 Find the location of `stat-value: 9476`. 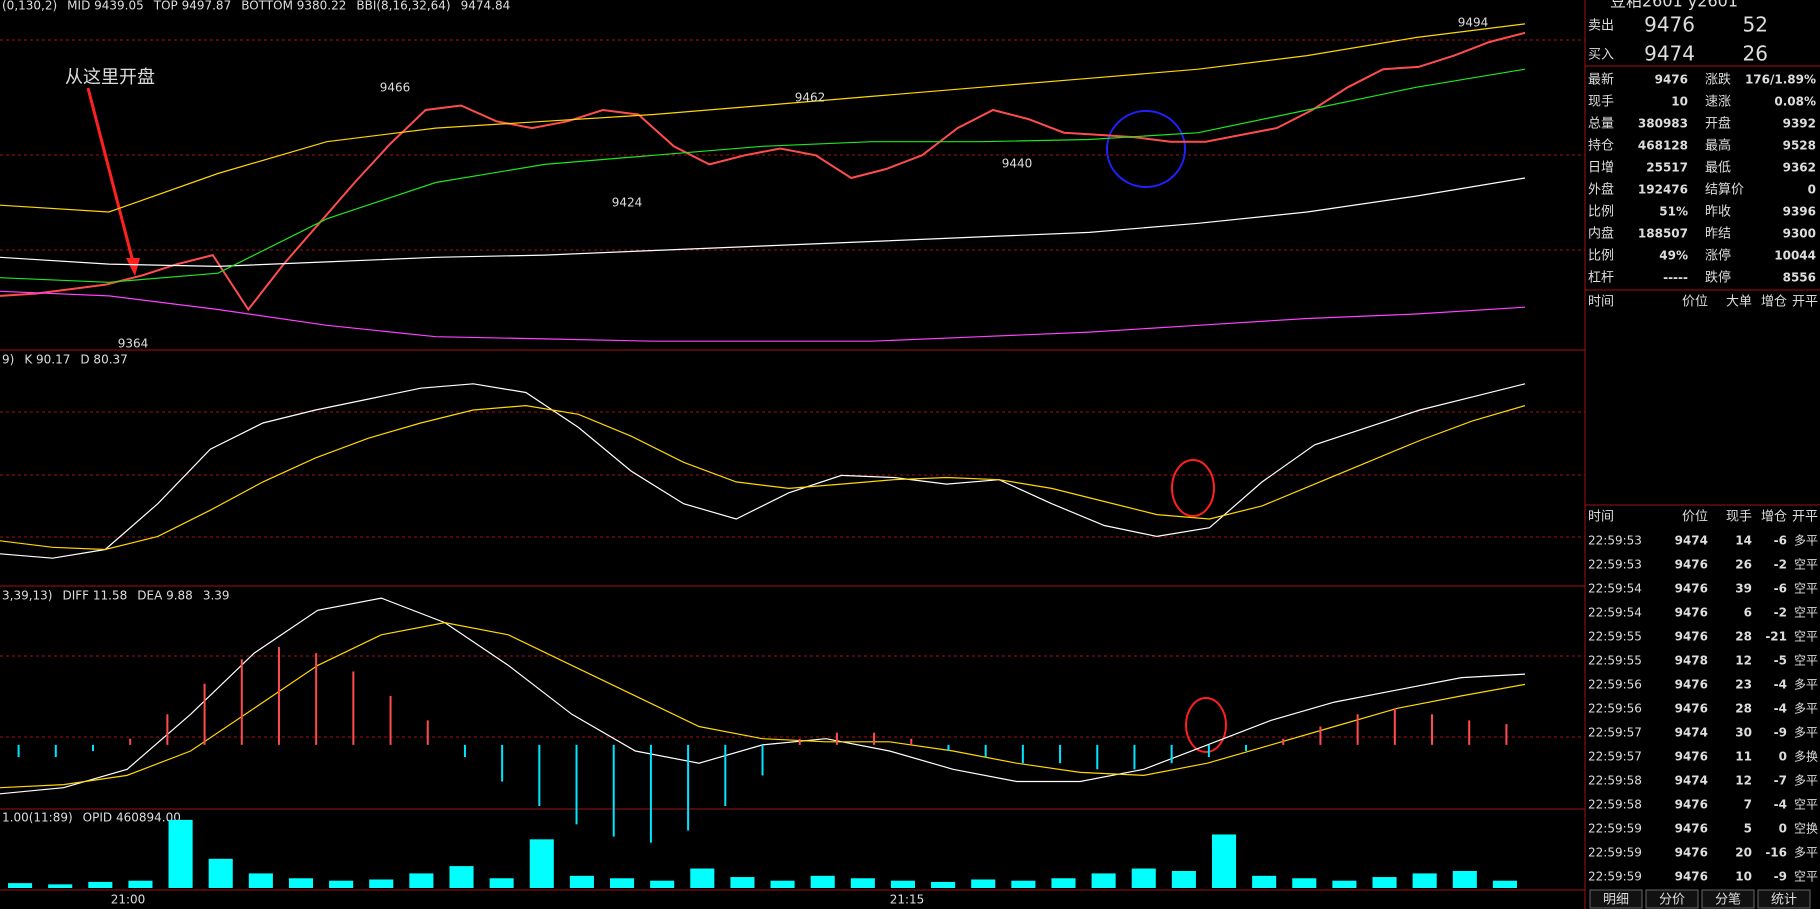

stat-value: 9476 is located at coordinates (1671, 80).